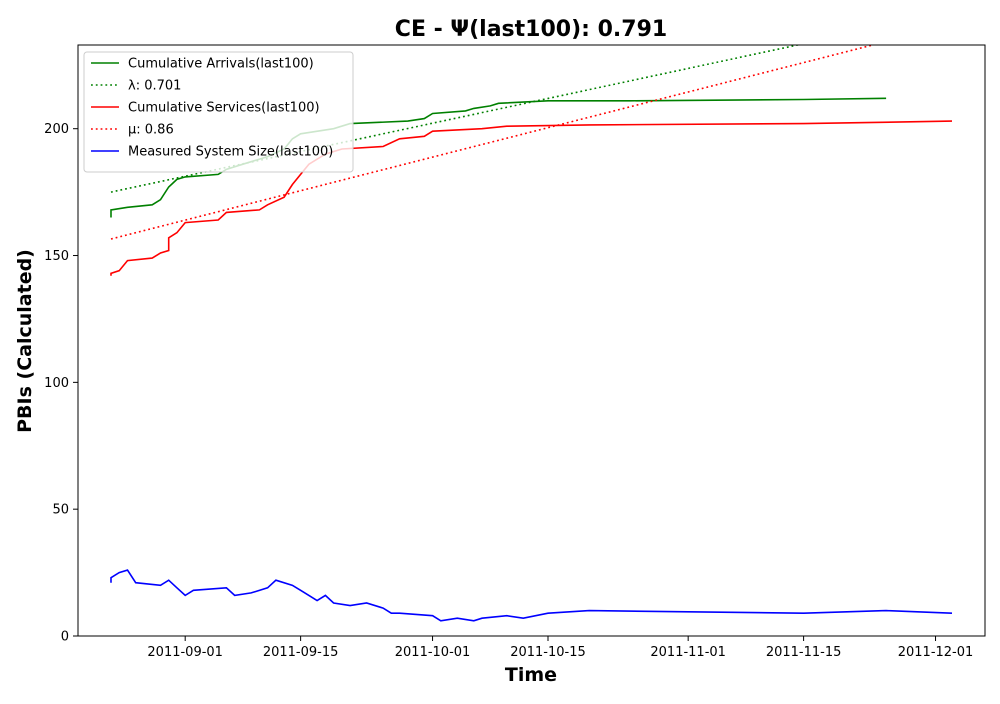  What do you see at coordinates (221, 64) in the screenshot?
I see `legend-label-1: Cumulative Arrivals(last100)` at bounding box center [221, 64].